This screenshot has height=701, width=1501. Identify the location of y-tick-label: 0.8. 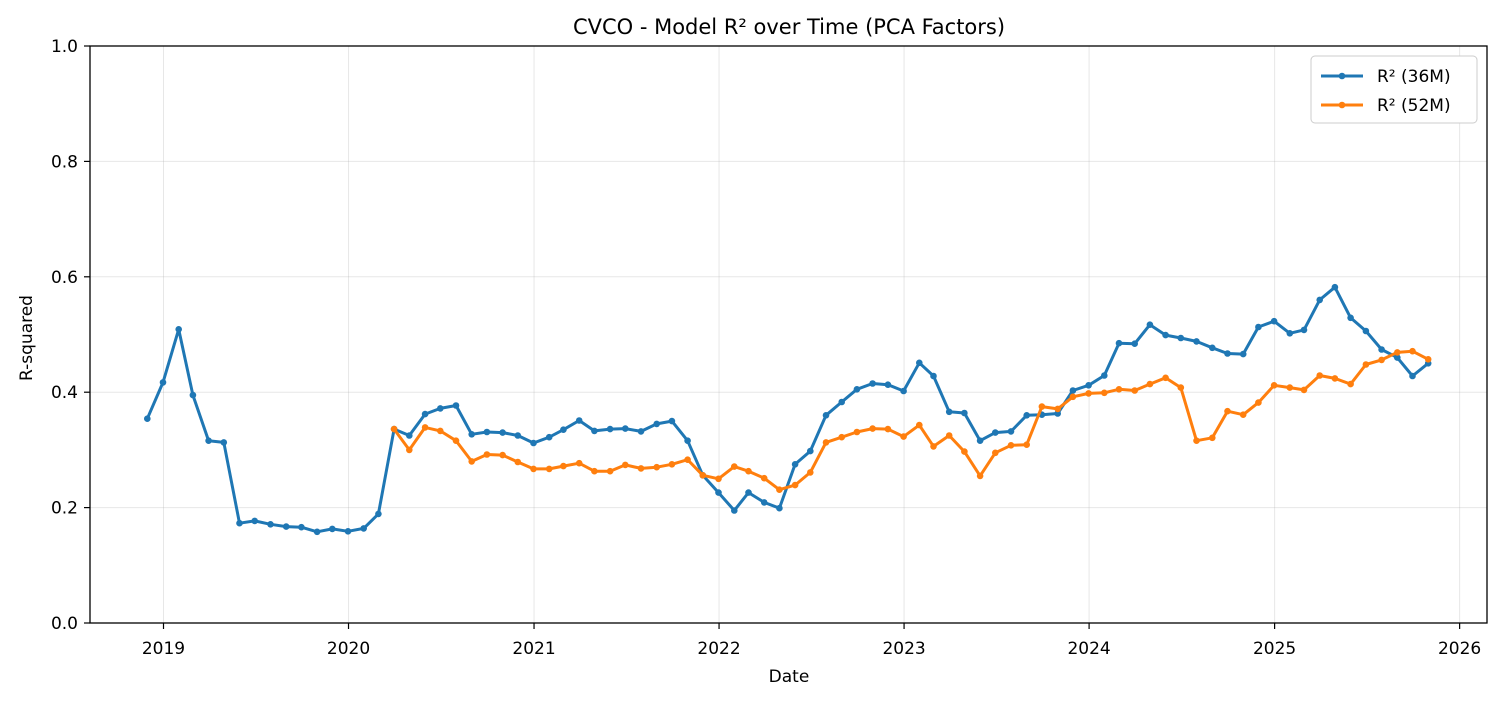
(64, 162).